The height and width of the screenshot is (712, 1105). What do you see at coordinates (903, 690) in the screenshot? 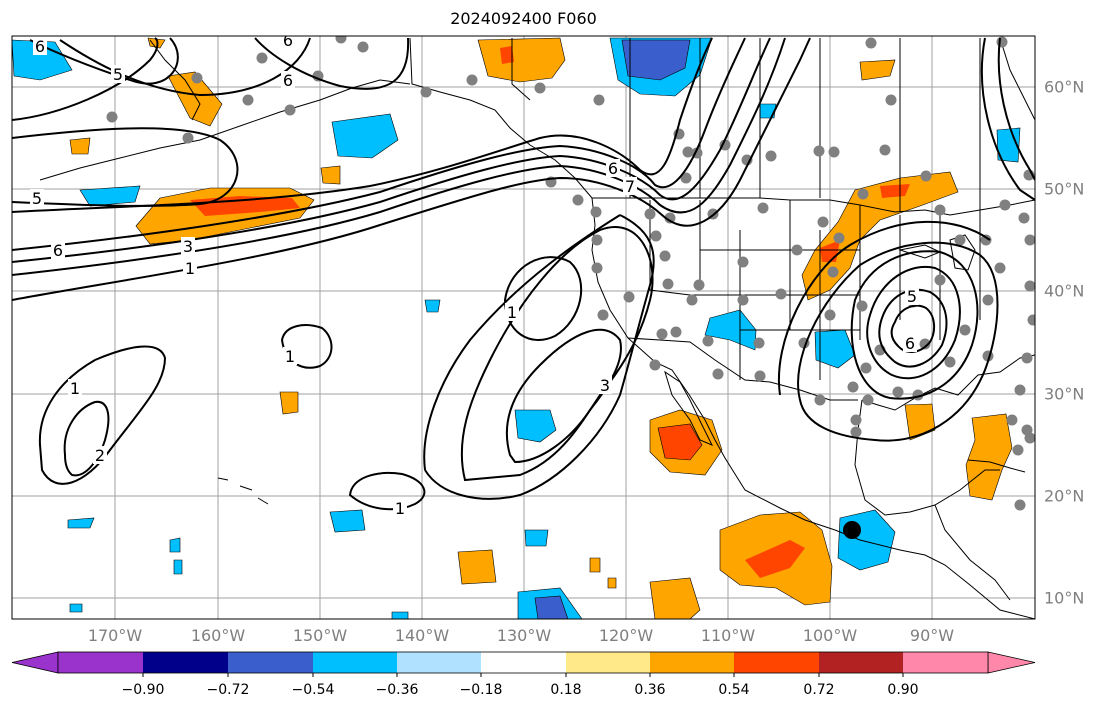
I see `colorbar-tick-label: 0.90` at bounding box center [903, 690].